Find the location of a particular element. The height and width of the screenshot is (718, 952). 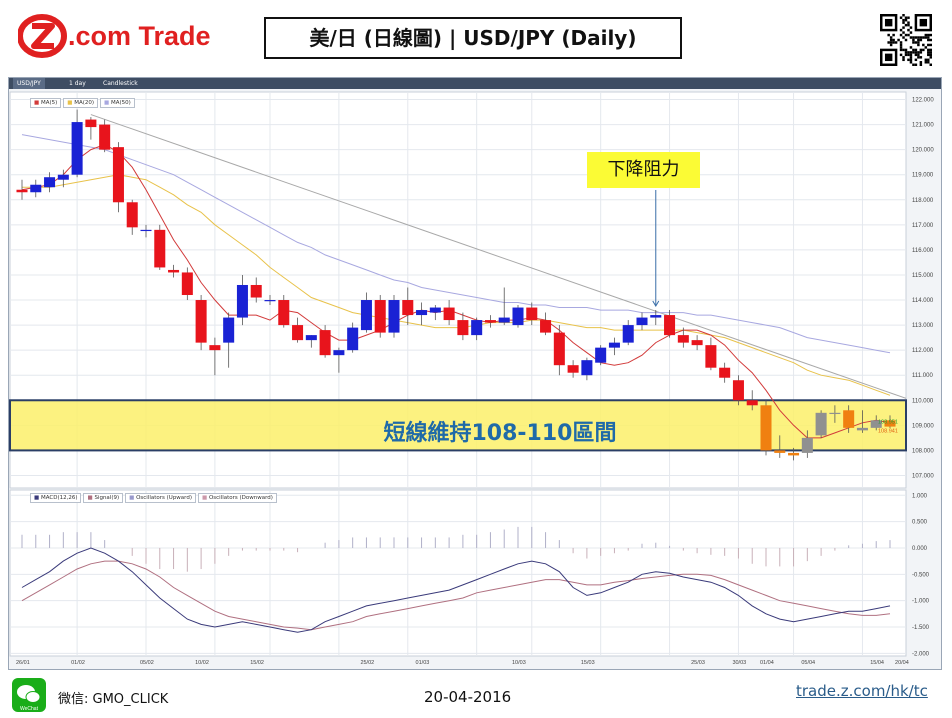

site-link: trade.z.com/hk/tc is located at coordinates (862, 691).